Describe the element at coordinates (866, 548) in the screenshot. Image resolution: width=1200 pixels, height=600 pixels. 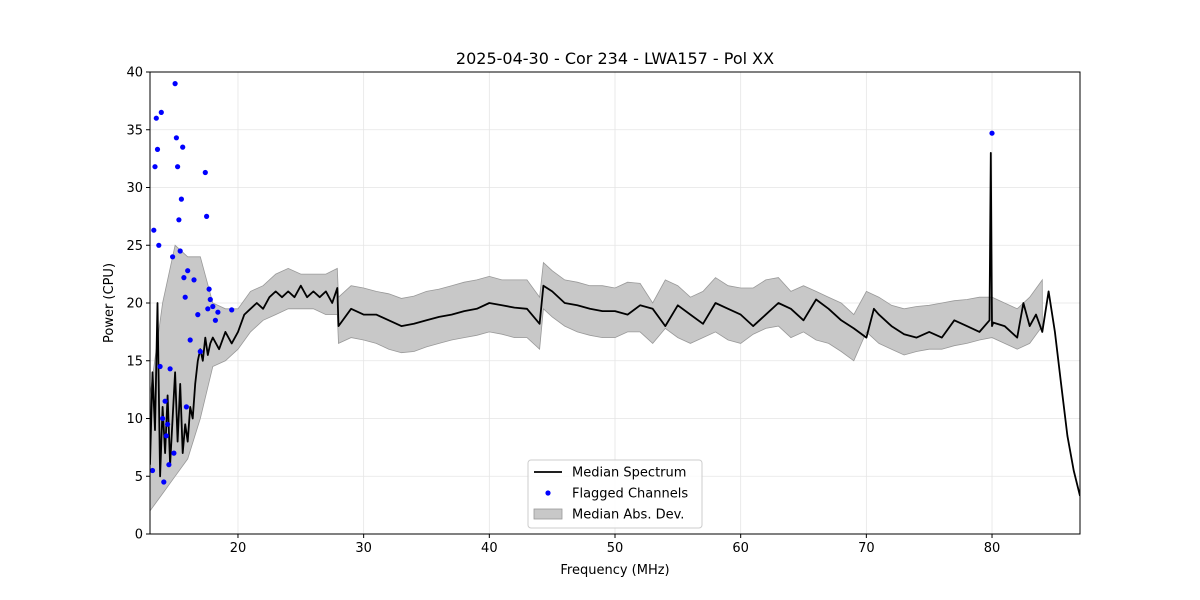
I see `x-tick-label: 70` at that location.